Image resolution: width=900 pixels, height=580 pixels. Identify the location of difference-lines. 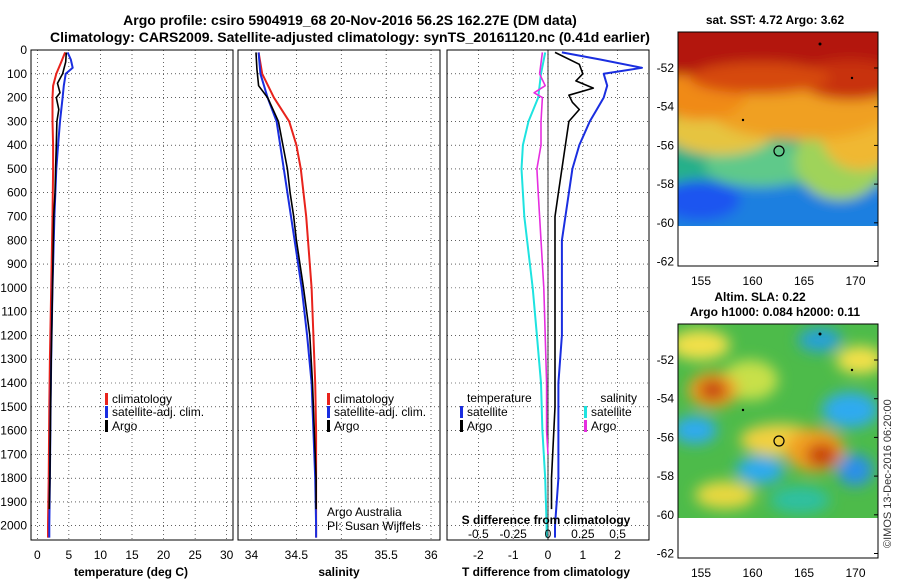
(581, 294).